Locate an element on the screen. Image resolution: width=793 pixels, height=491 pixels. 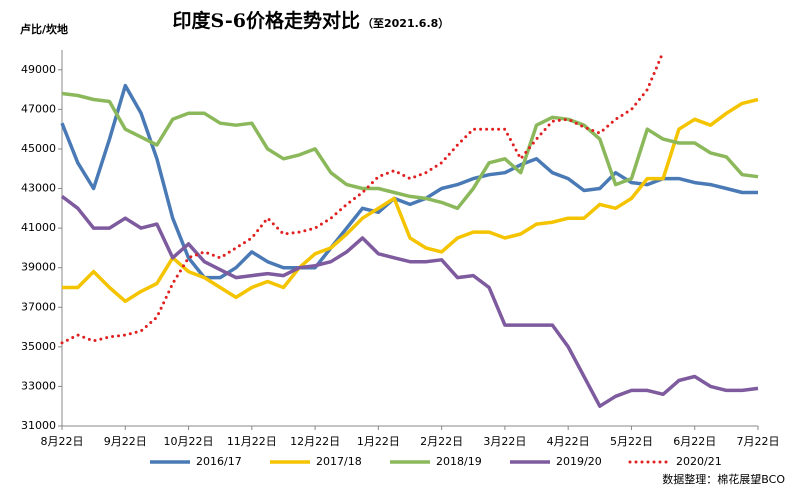
legend-label: 2019/20 is located at coordinates (579, 461).